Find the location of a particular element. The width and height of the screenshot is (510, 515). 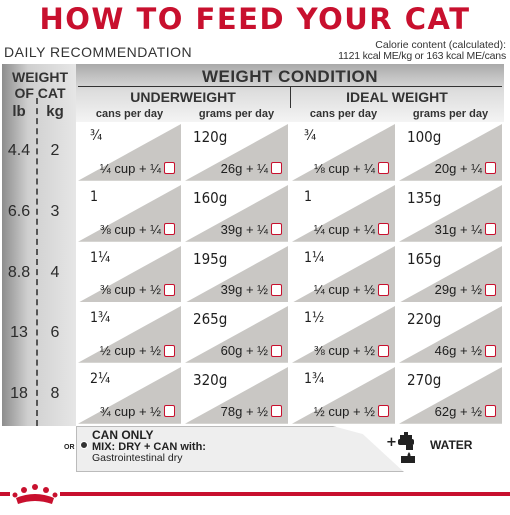

faucet-icon: + is located at coordinates (404, 448).